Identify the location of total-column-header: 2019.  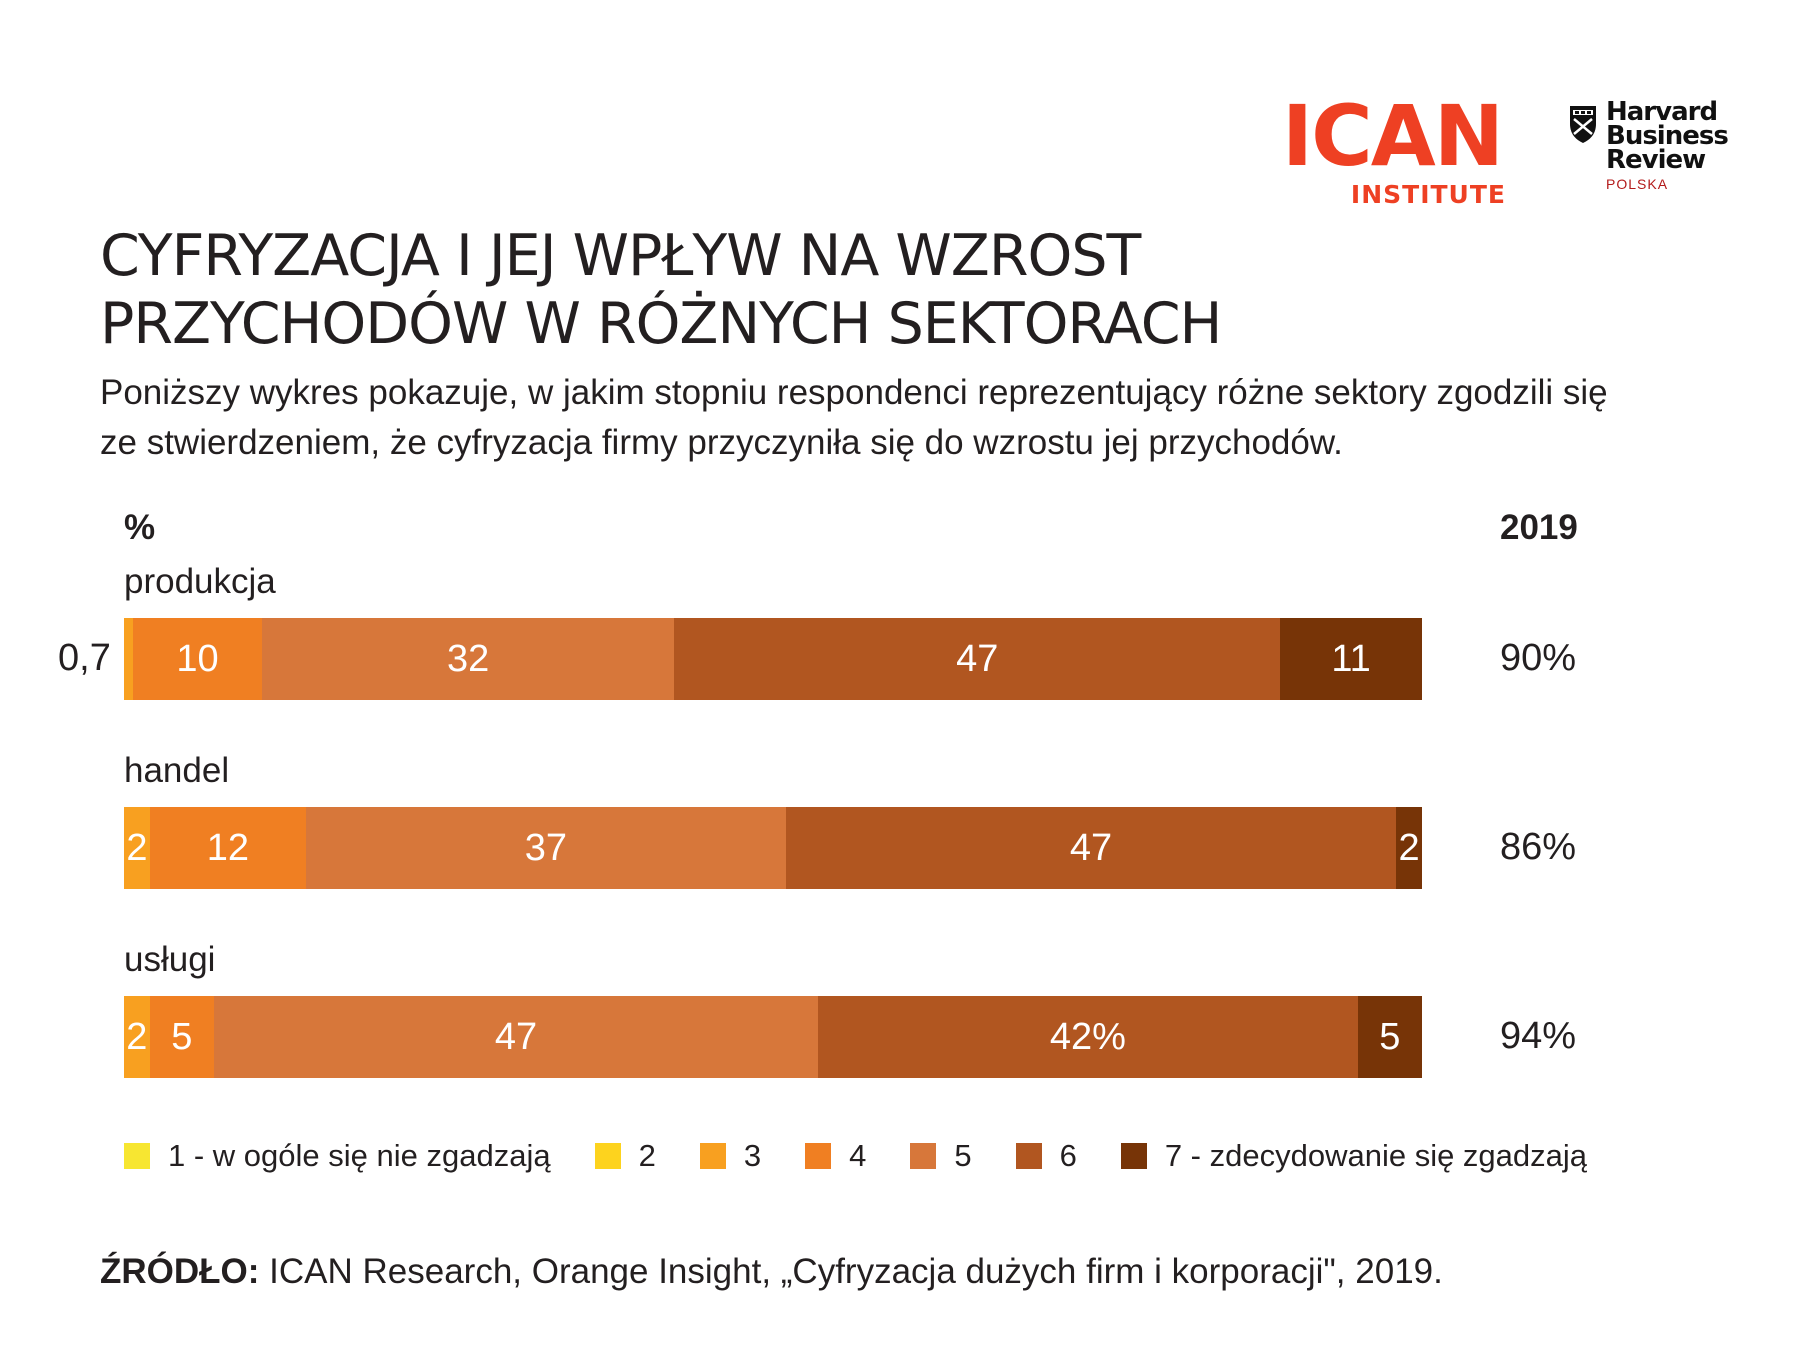
(1539, 527).